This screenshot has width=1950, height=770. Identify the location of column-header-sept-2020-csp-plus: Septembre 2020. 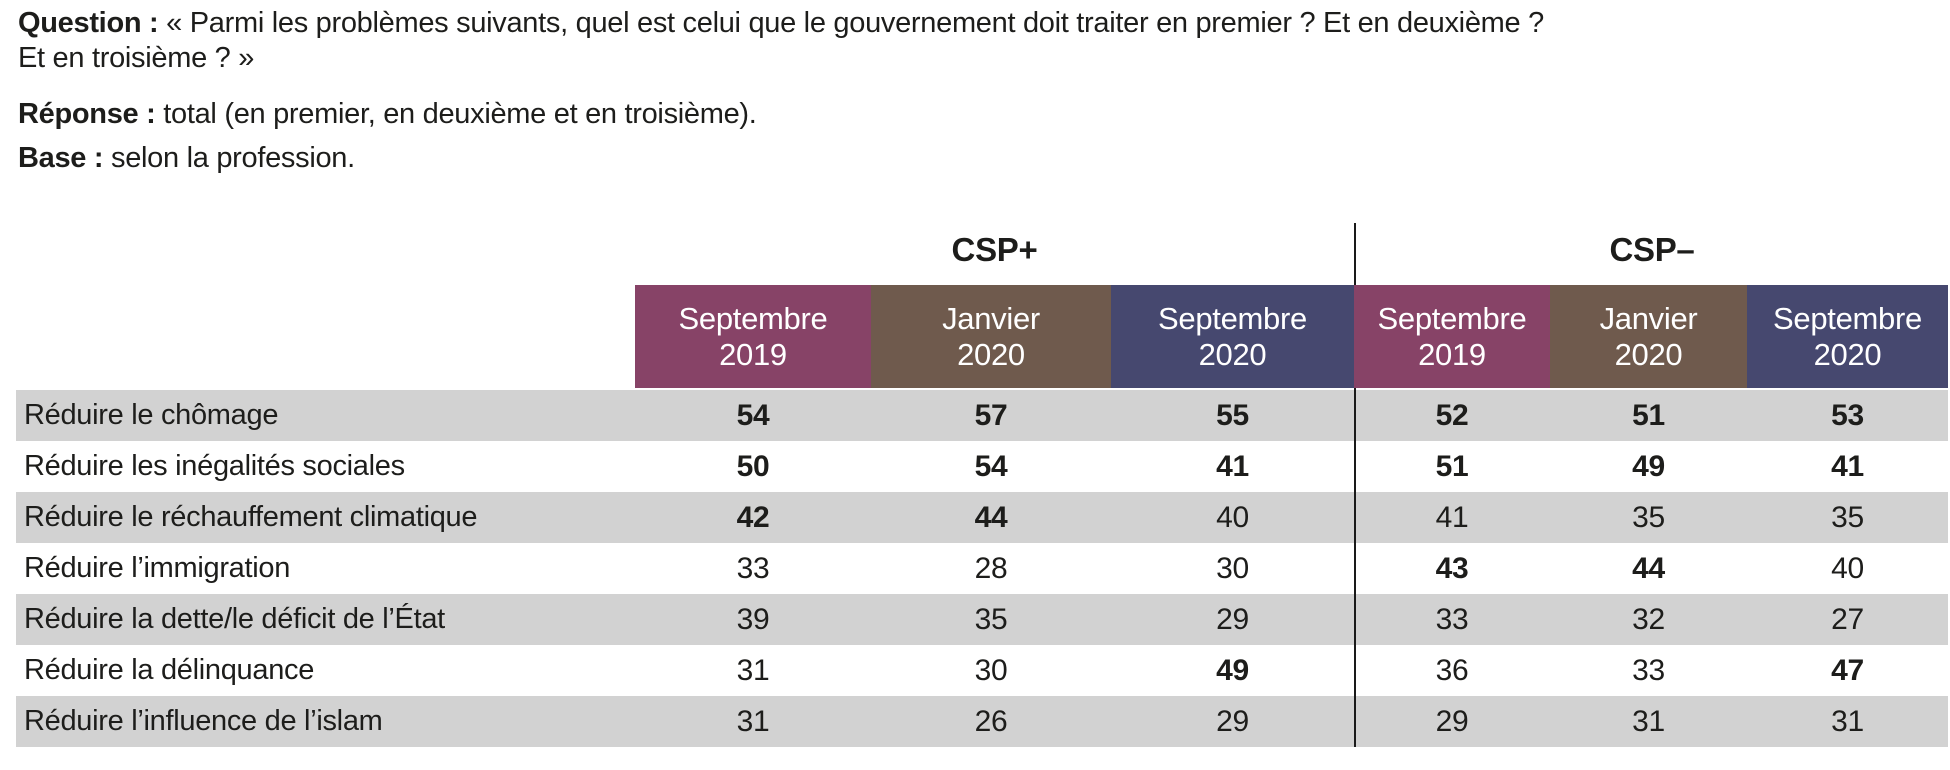
(1232, 336).